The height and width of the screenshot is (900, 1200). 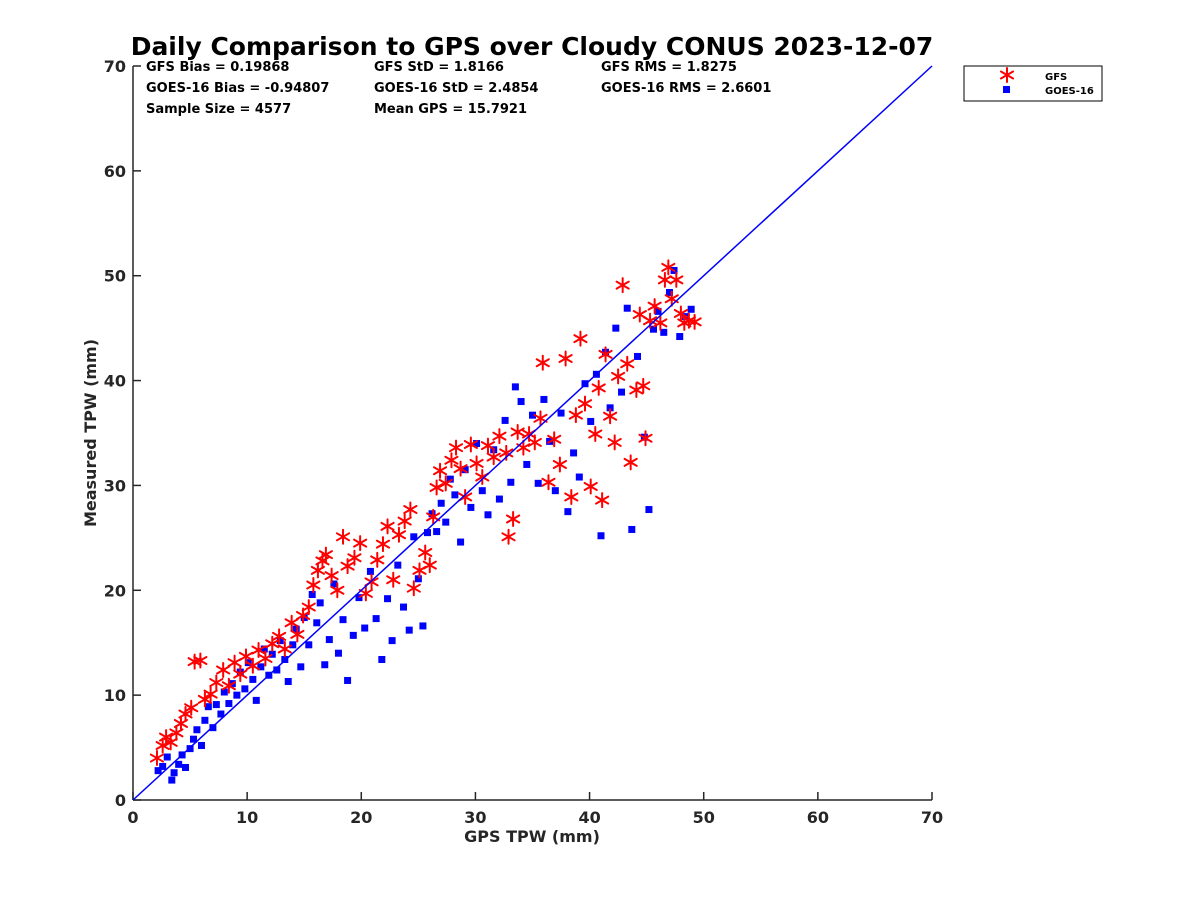 What do you see at coordinates (237, 88) in the screenshot?
I see `stat-goes-bias: GOES-16 Bias = -0.94807` at bounding box center [237, 88].